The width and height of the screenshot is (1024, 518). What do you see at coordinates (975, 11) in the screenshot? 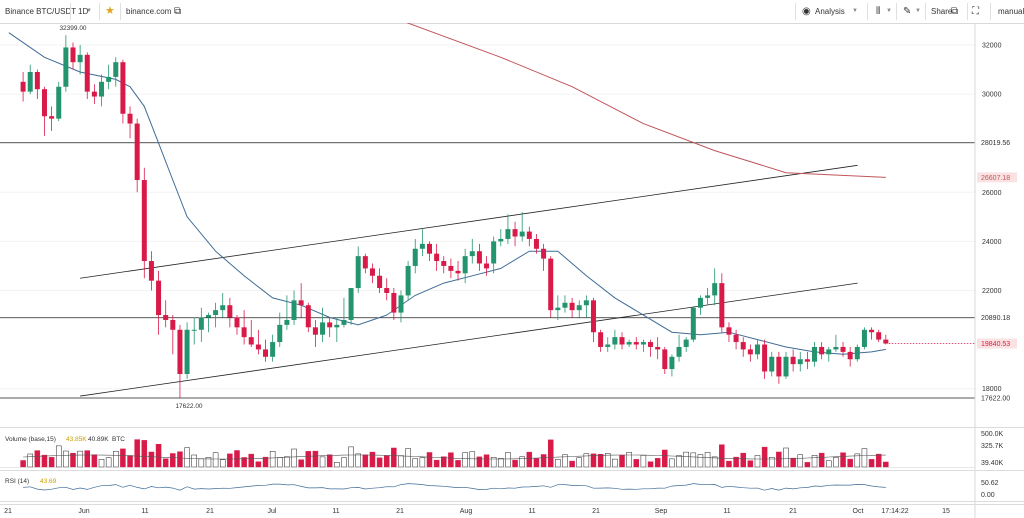
I see `fullscreen-icon: ⛶` at bounding box center [975, 11].